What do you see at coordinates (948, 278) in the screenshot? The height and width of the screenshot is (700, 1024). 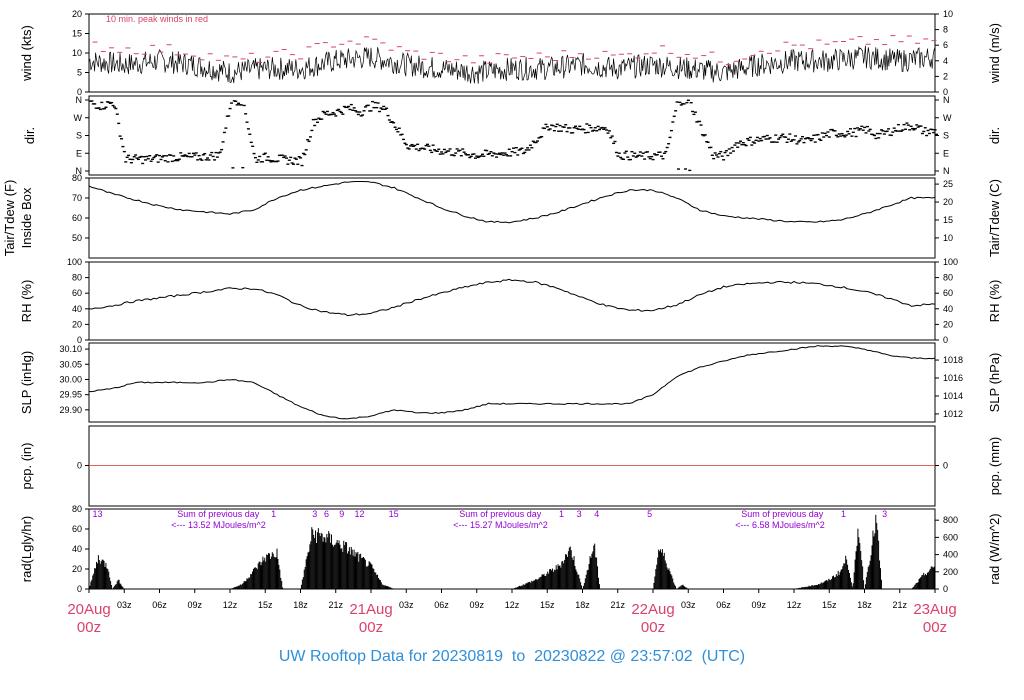 I see `rh-right-tick-label: 80` at bounding box center [948, 278].